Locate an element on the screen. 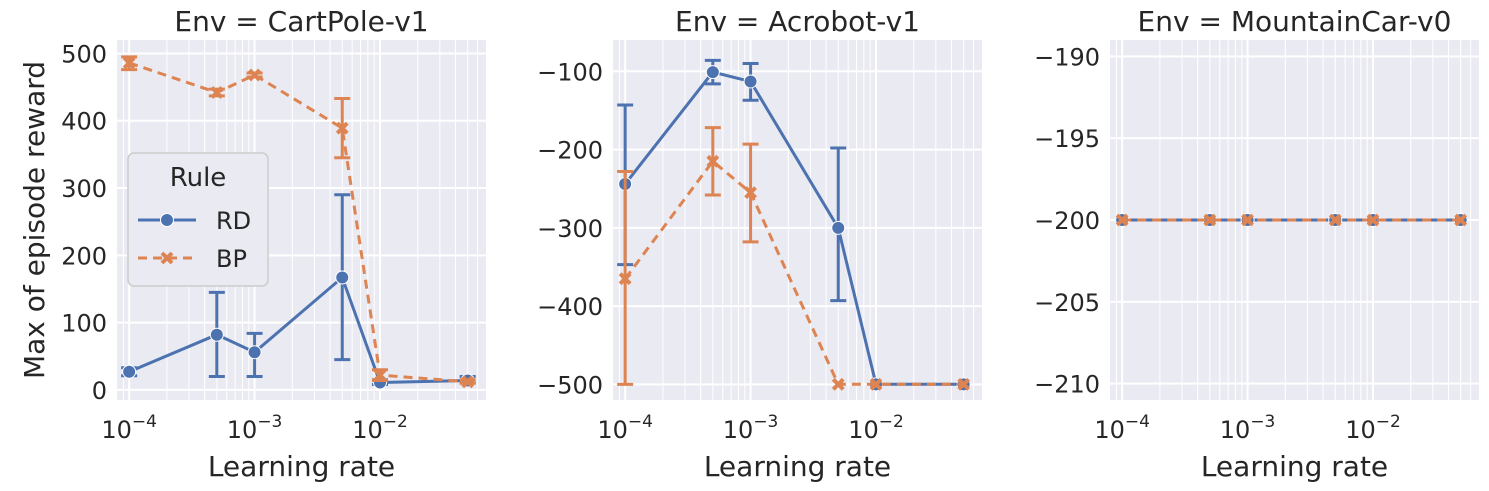  y-tick-label: −500 is located at coordinates (570, 385).